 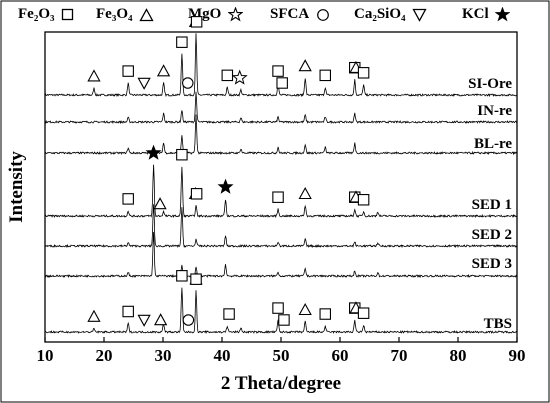 What do you see at coordinates (114, 14) in the screenshot?
I see `legend-label: Fe₃O₄` at bounding box center [114, 14].